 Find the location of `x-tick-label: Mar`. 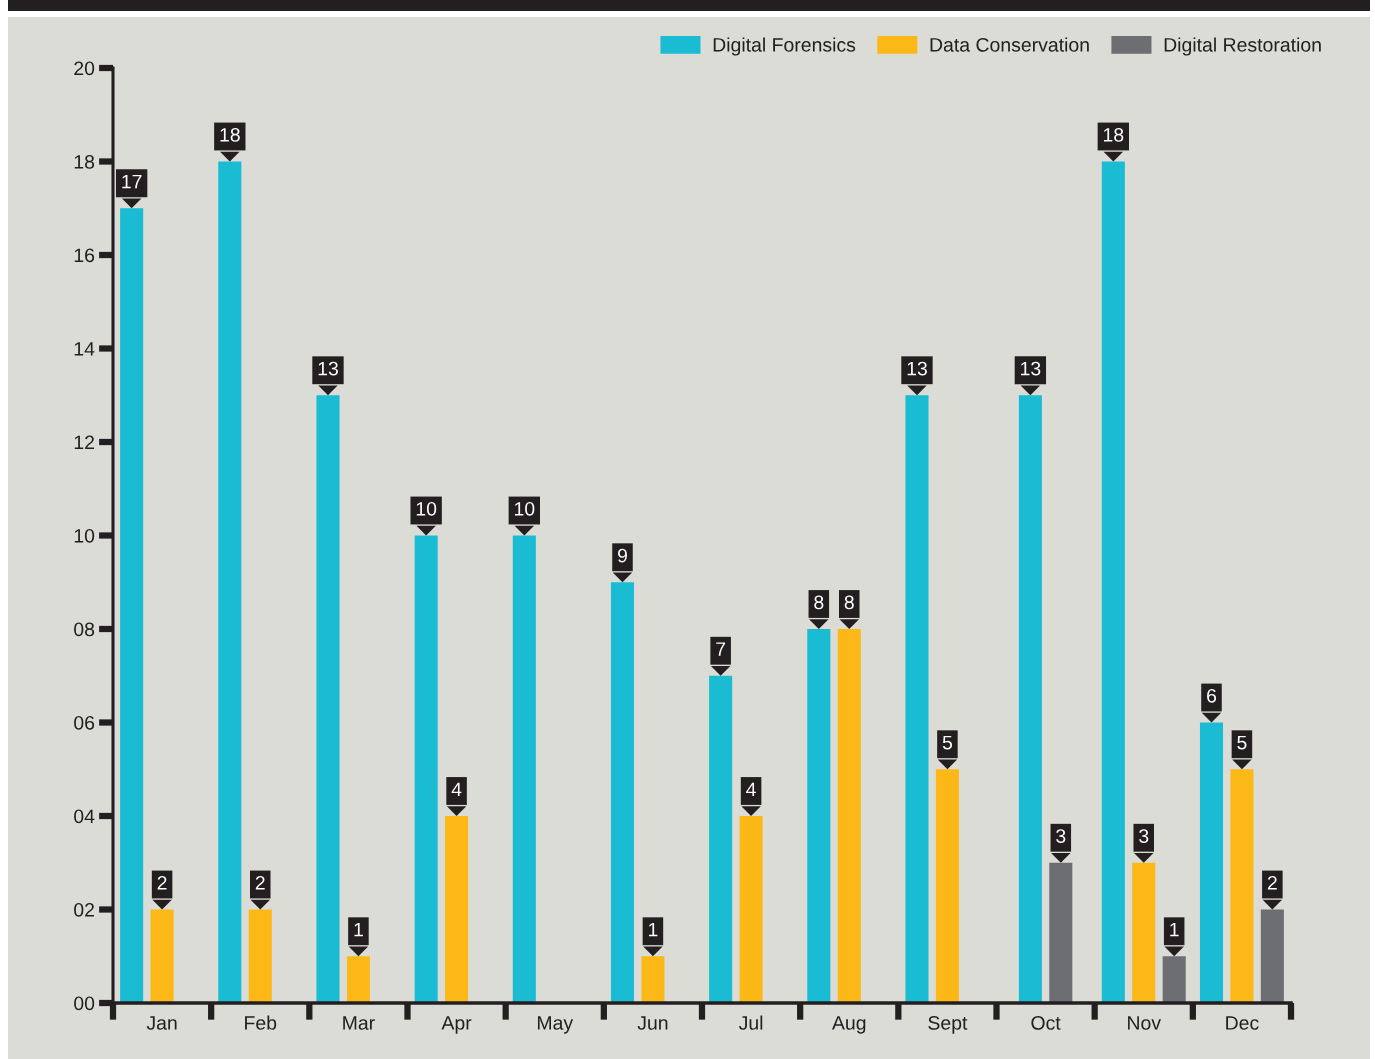

x-tick-label: Mar is located at coordinates (359, 1023).